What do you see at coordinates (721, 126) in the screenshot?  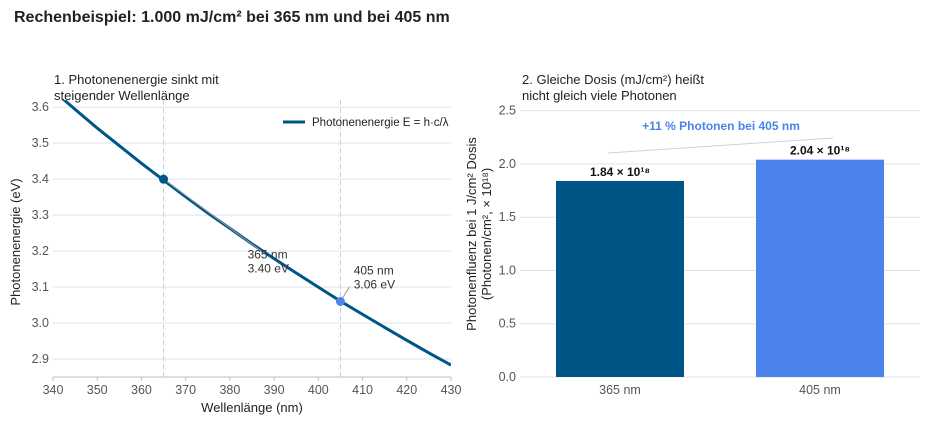 I see `callout-text: +11 % Photonen bei 405 nm` at bounding box center [721, 126].